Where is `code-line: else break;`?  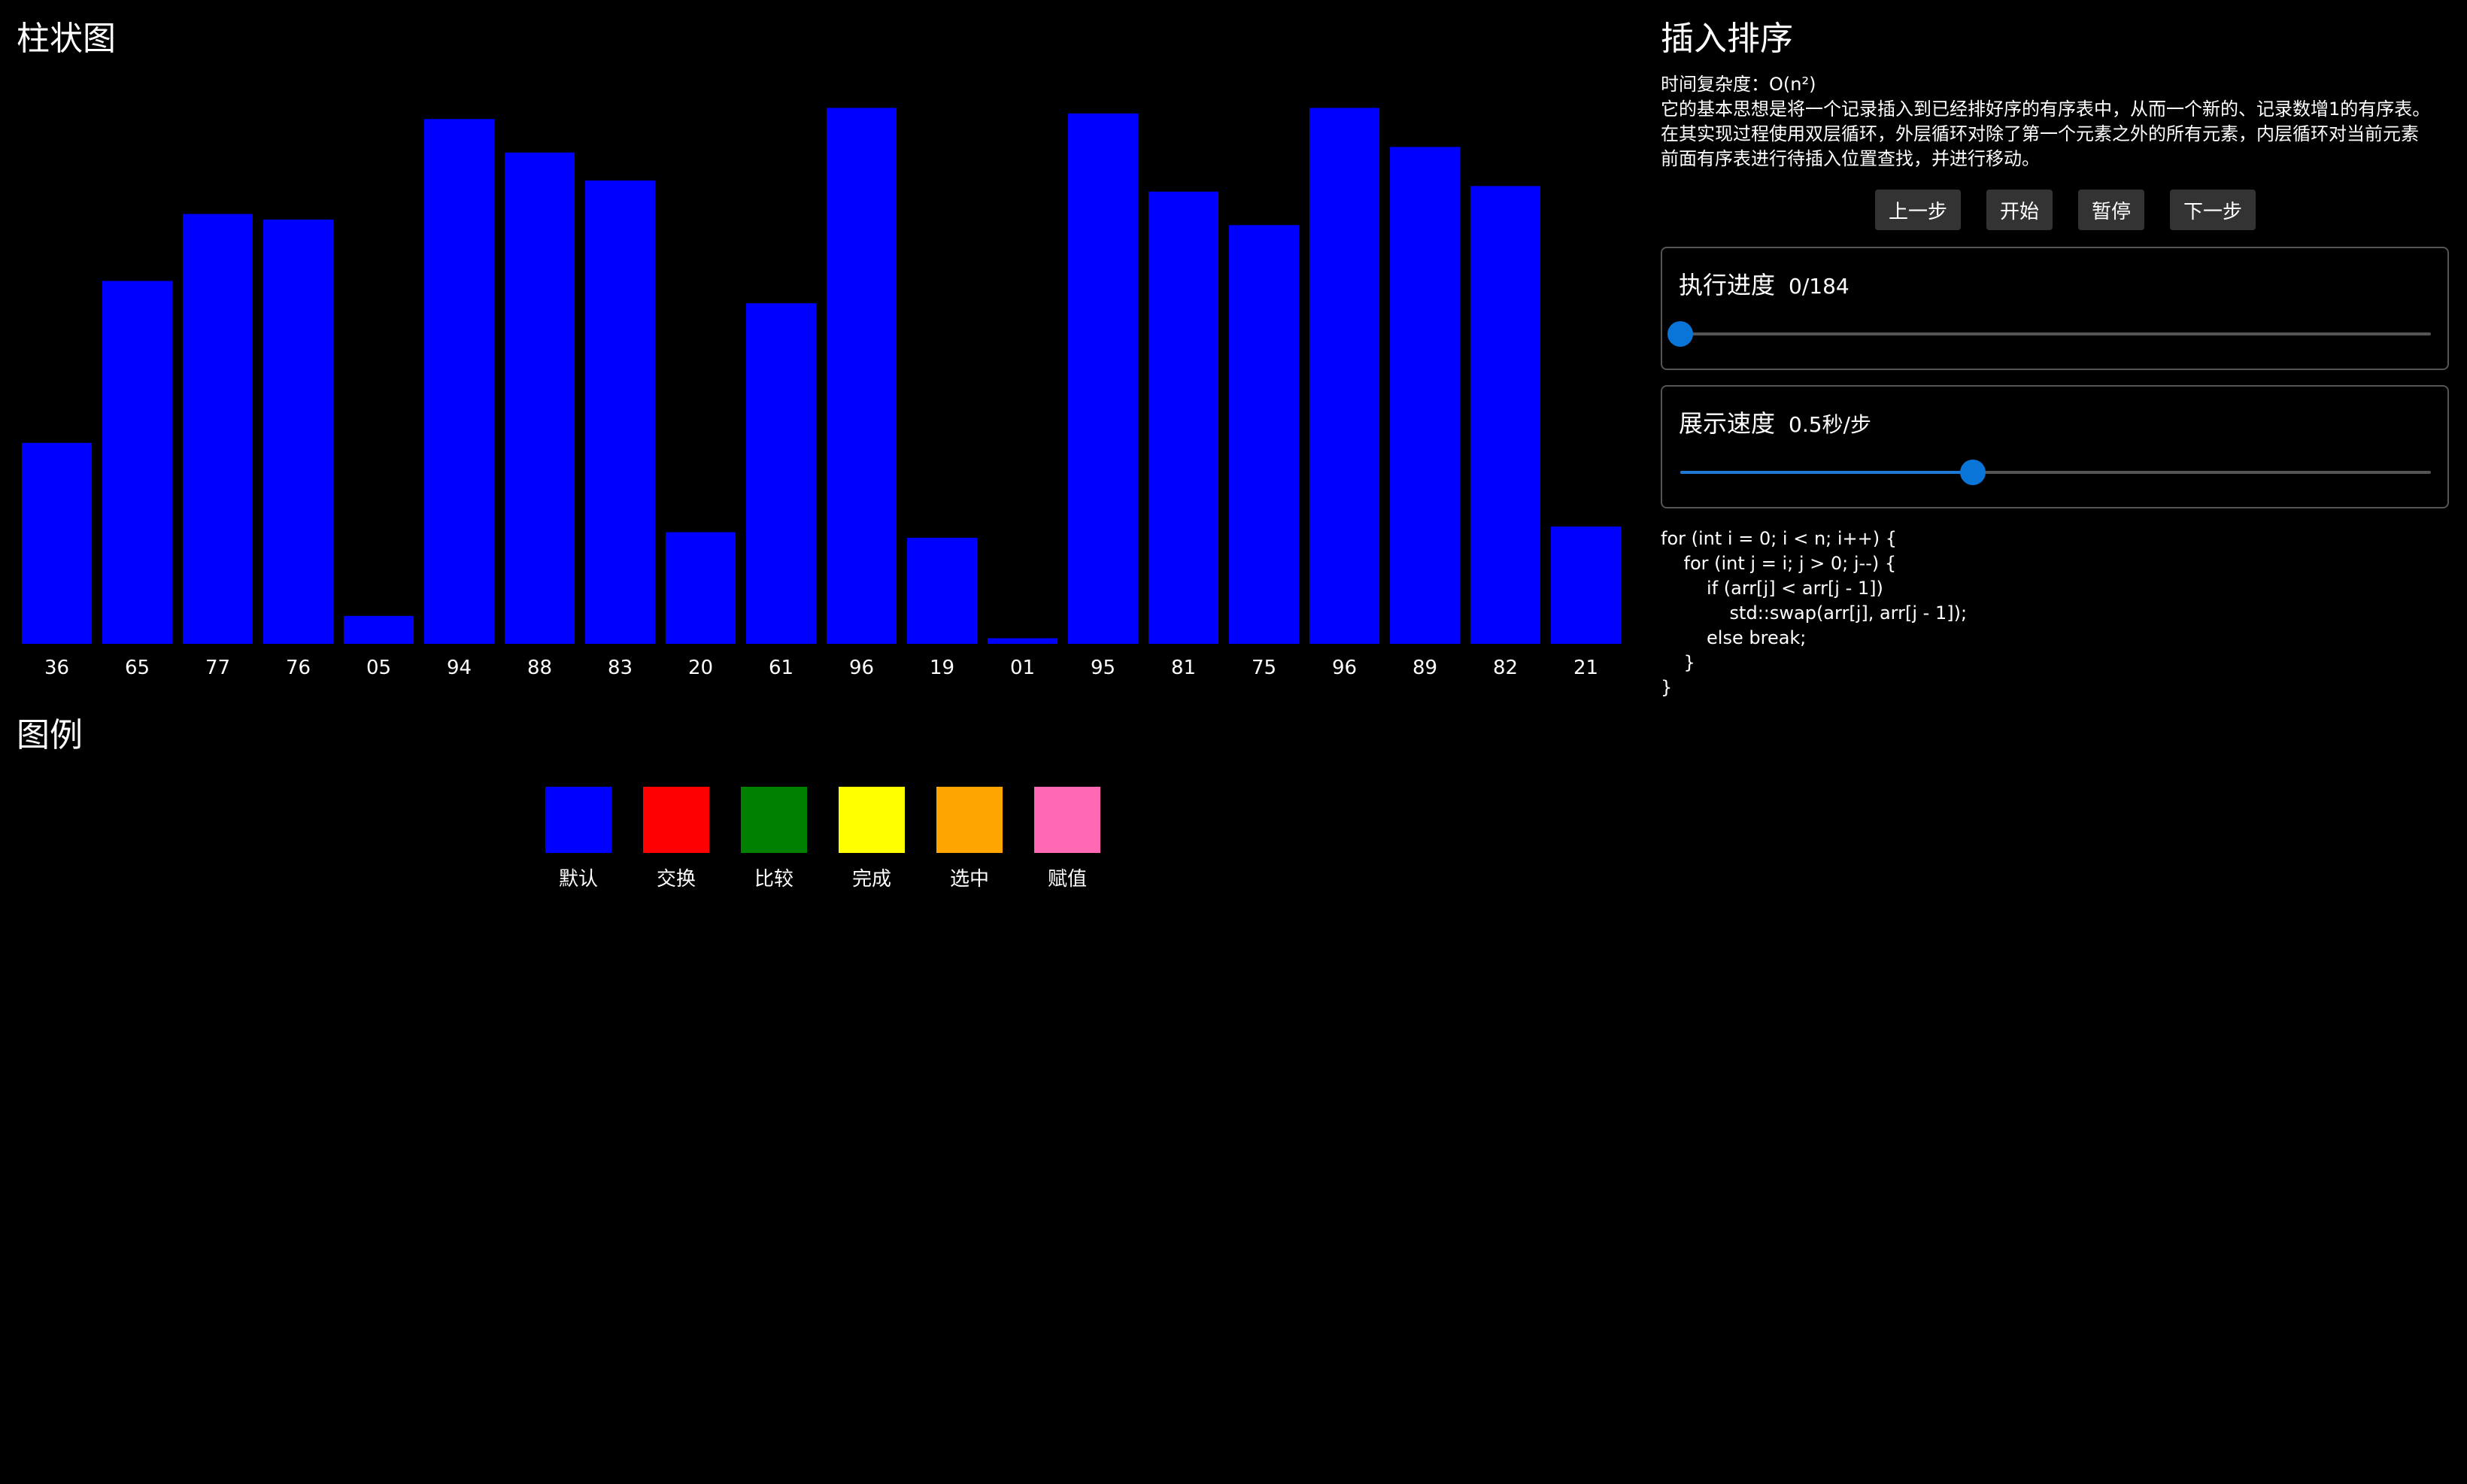 code-line: else break; is located at coordinates (1734, 637).